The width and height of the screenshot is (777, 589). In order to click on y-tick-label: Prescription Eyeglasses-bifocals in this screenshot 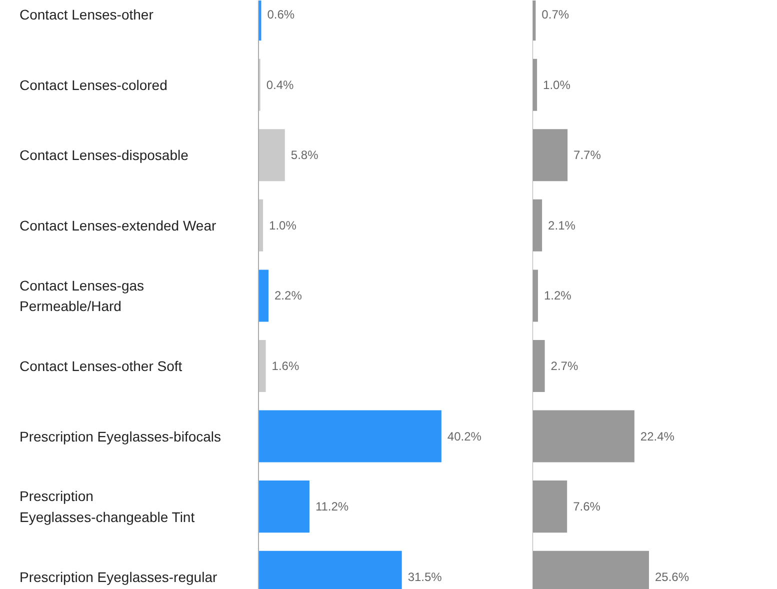, I will do `click(121, 436)`.